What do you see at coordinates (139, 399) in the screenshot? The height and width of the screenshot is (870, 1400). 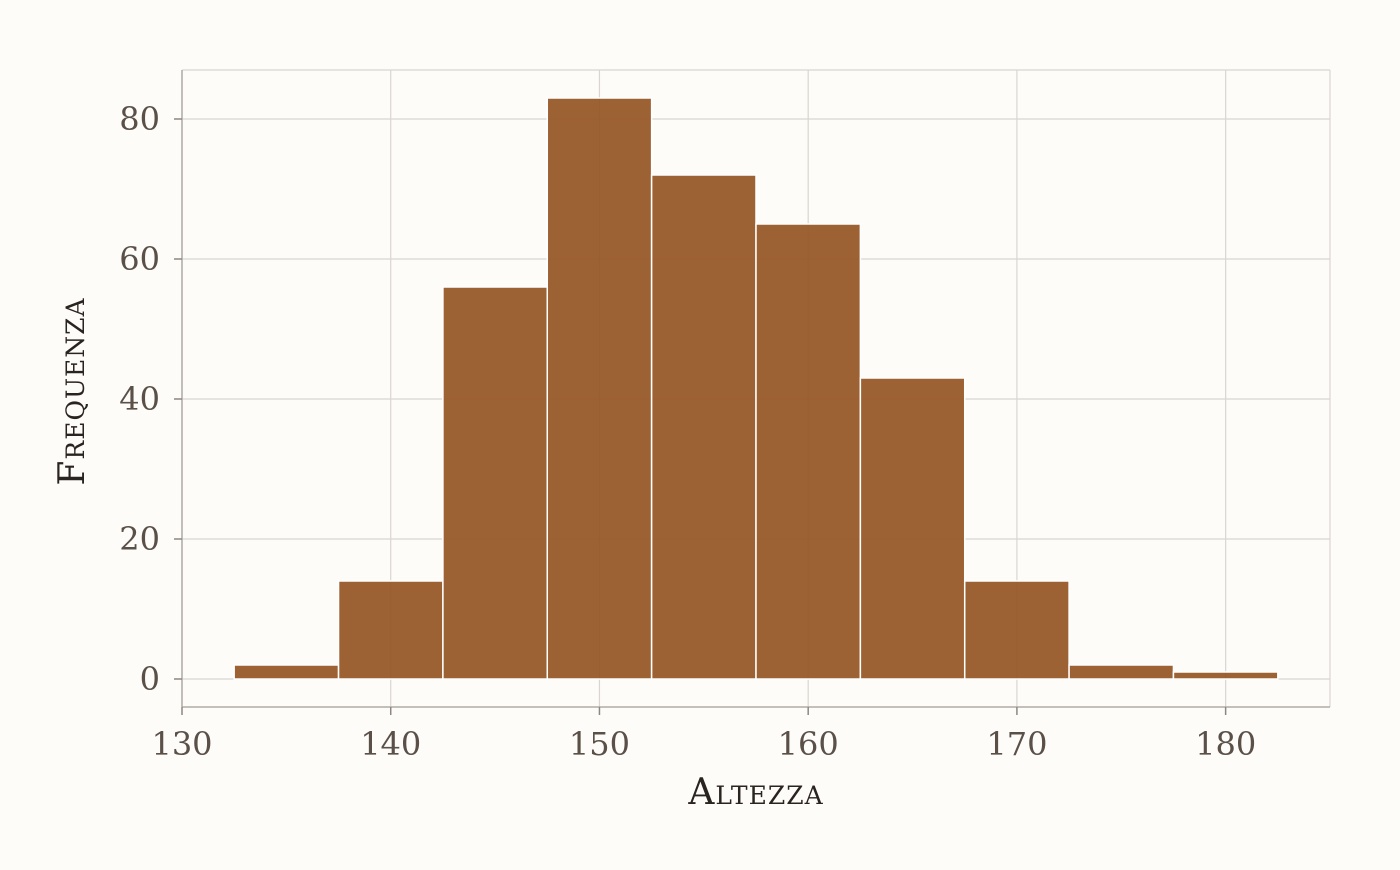 I see `y-tick-label-40: 40` at bounding box center [139, 399].